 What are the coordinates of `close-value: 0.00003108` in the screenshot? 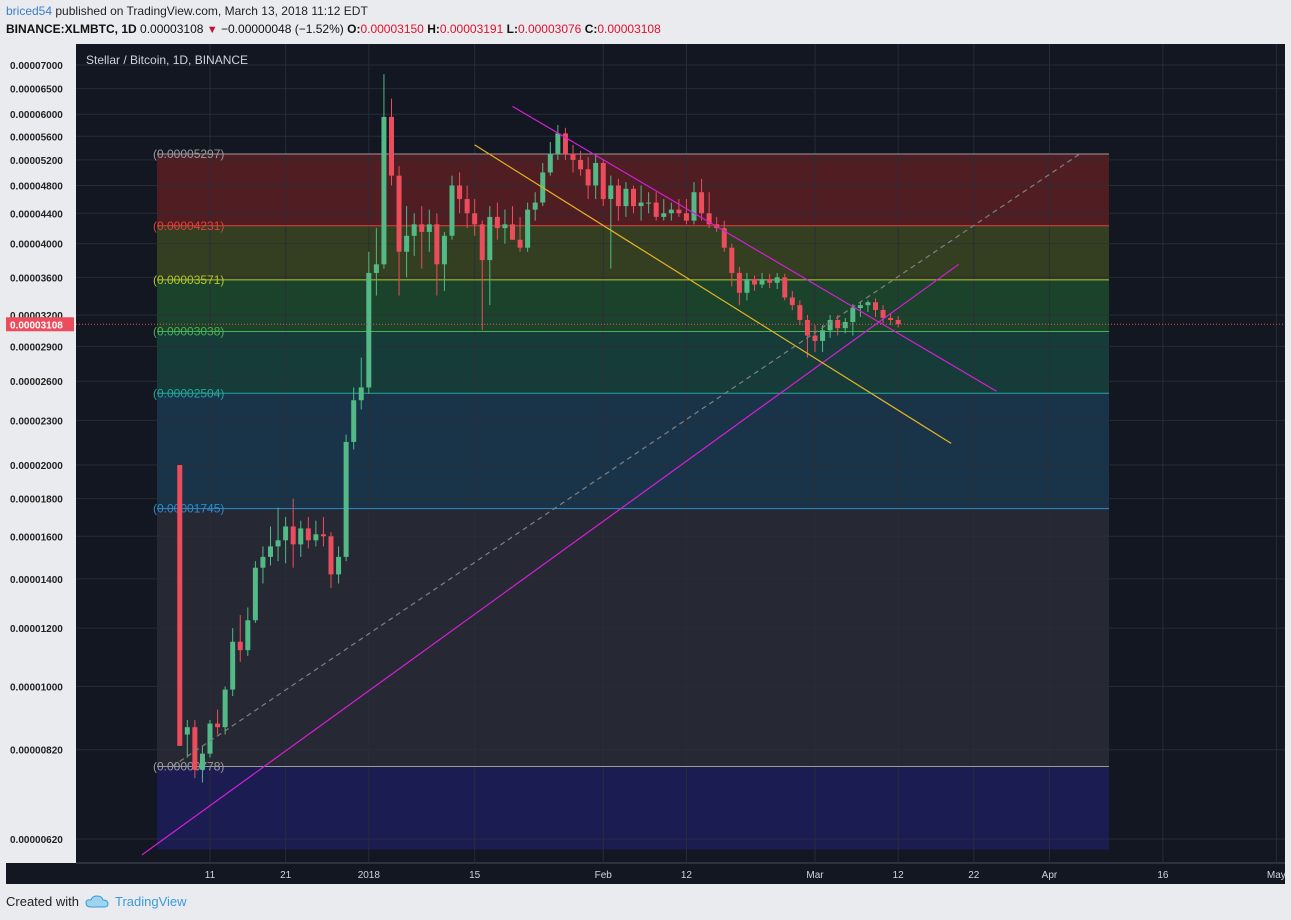 It's located at (629, 29).